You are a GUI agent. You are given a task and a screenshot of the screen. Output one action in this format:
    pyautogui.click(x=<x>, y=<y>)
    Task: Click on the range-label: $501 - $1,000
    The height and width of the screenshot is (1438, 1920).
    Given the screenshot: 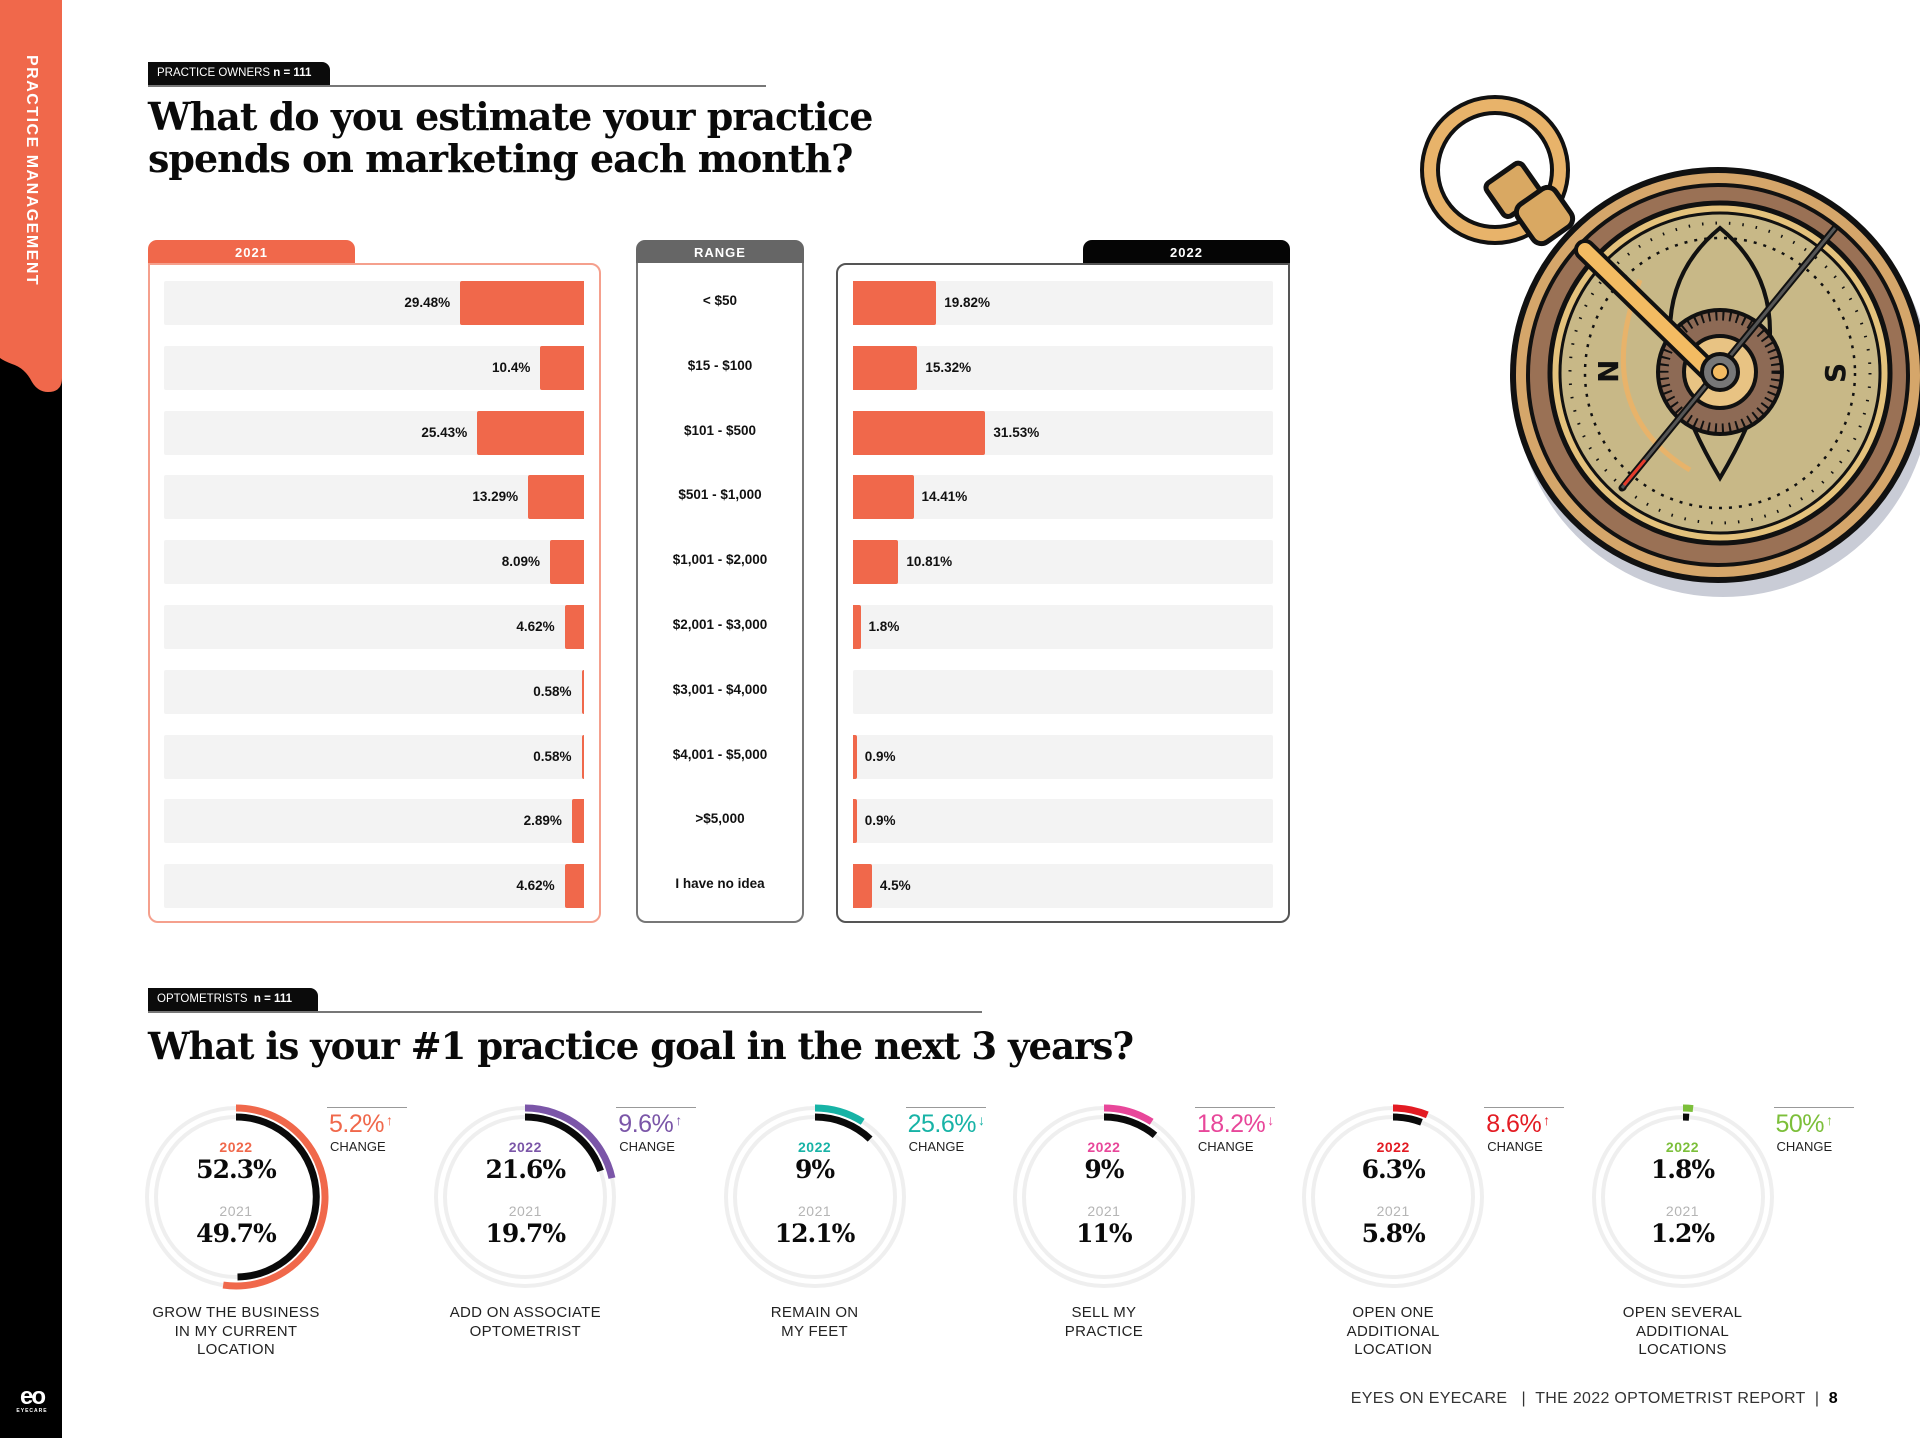 What is the action you would take?
    pyautogui.click(x=720, y=495)
    